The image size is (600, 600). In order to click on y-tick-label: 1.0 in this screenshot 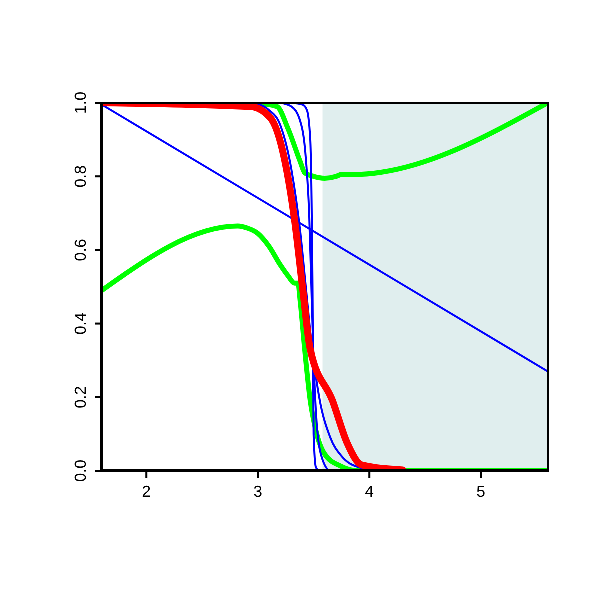, I will do `click(81, 103)`.